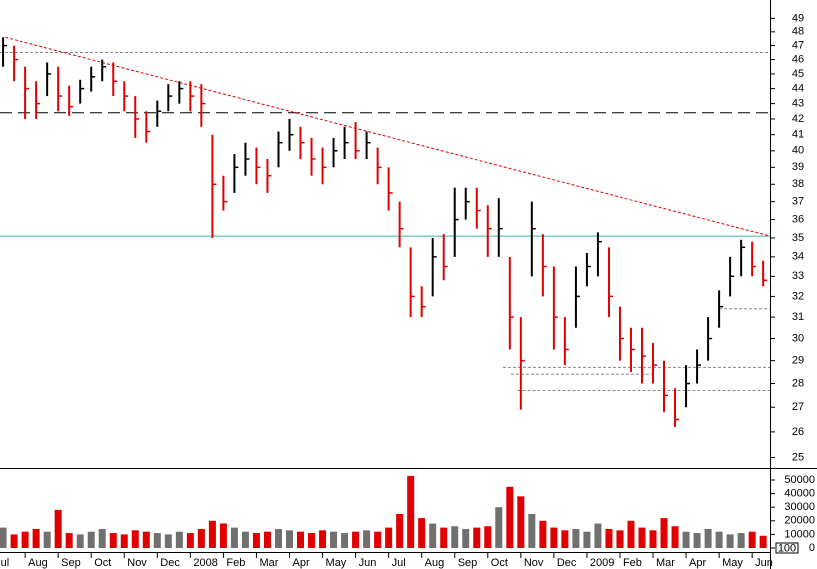  Describe the element at coordinates (799, 534) in the screenshot. I see `volume-tick-label: 10000` at that location.